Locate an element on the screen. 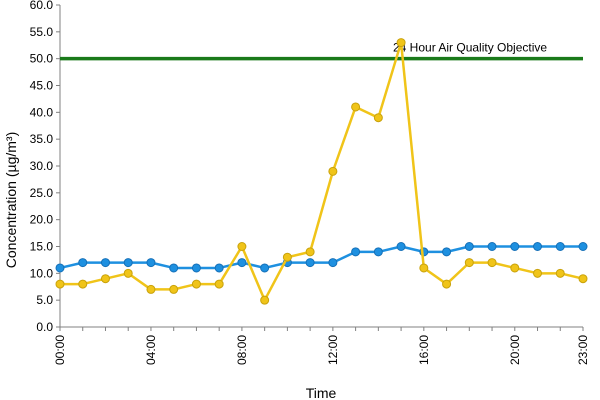 The width and height of the screenshot is (600, 400). x-tick-label: 16:00 is located at coordinates (424, 350).